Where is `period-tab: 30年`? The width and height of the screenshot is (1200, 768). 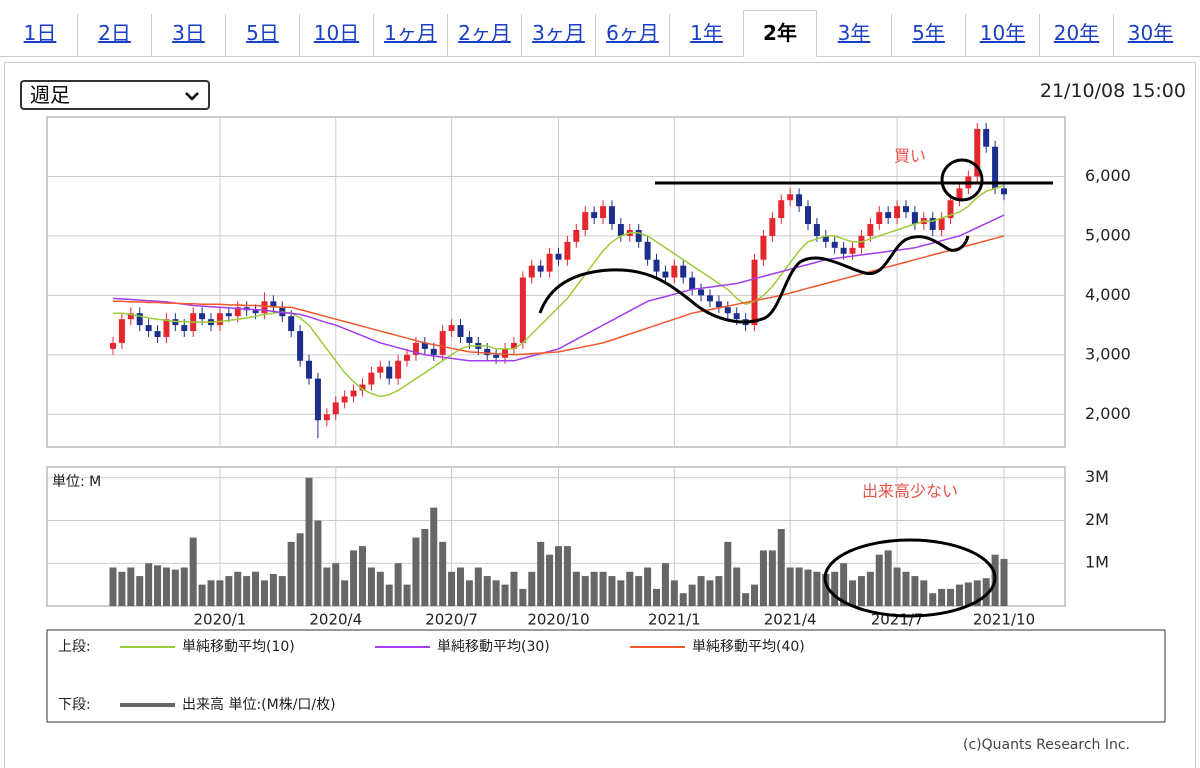
period-tab: 30年 is located at coordinates (1150, 35).